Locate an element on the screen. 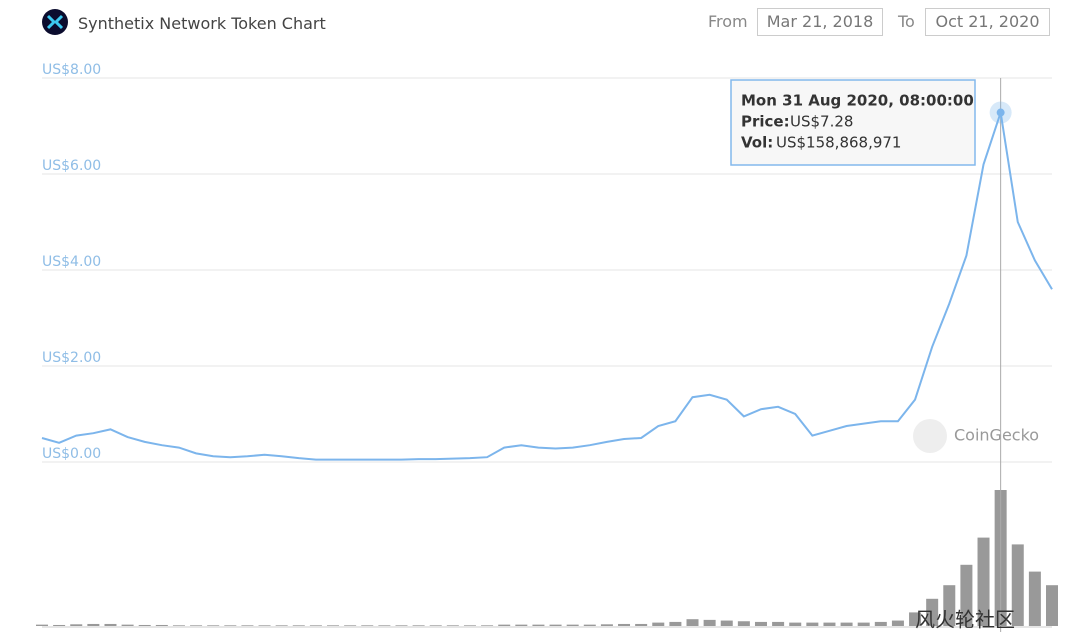  tooltip-box is located at coordinates (853, 122).